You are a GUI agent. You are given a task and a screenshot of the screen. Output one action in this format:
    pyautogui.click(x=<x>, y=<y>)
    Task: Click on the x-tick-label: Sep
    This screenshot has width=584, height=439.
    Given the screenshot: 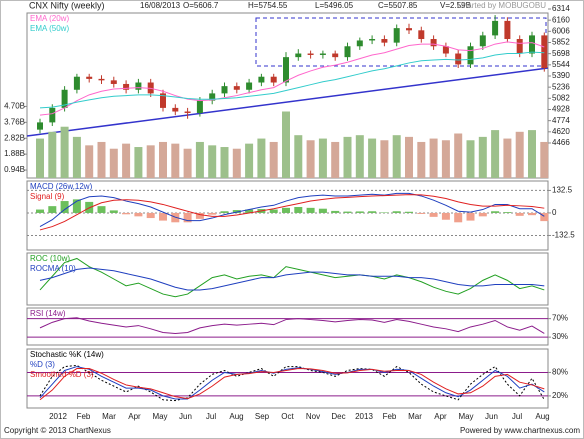 What is the action you would take?
    pyautogui.click(x=262, y=416)
    